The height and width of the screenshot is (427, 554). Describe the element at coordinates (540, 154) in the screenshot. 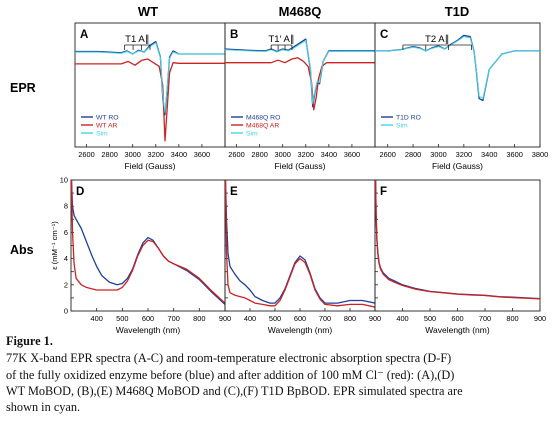

I see `x-tick-label: 3800` at that location.